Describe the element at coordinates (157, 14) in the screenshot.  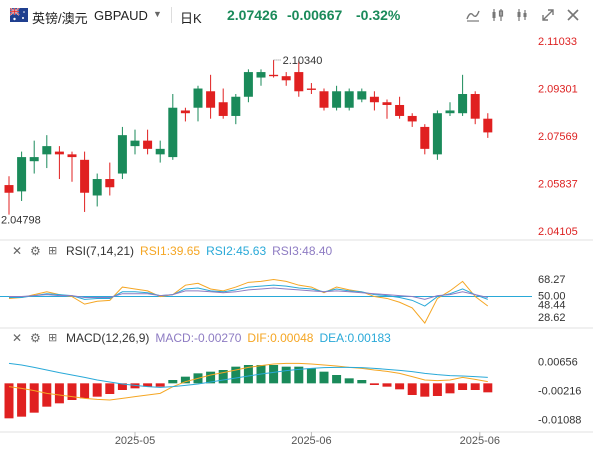
I see `chevron-down-icon: ▼` at that location.